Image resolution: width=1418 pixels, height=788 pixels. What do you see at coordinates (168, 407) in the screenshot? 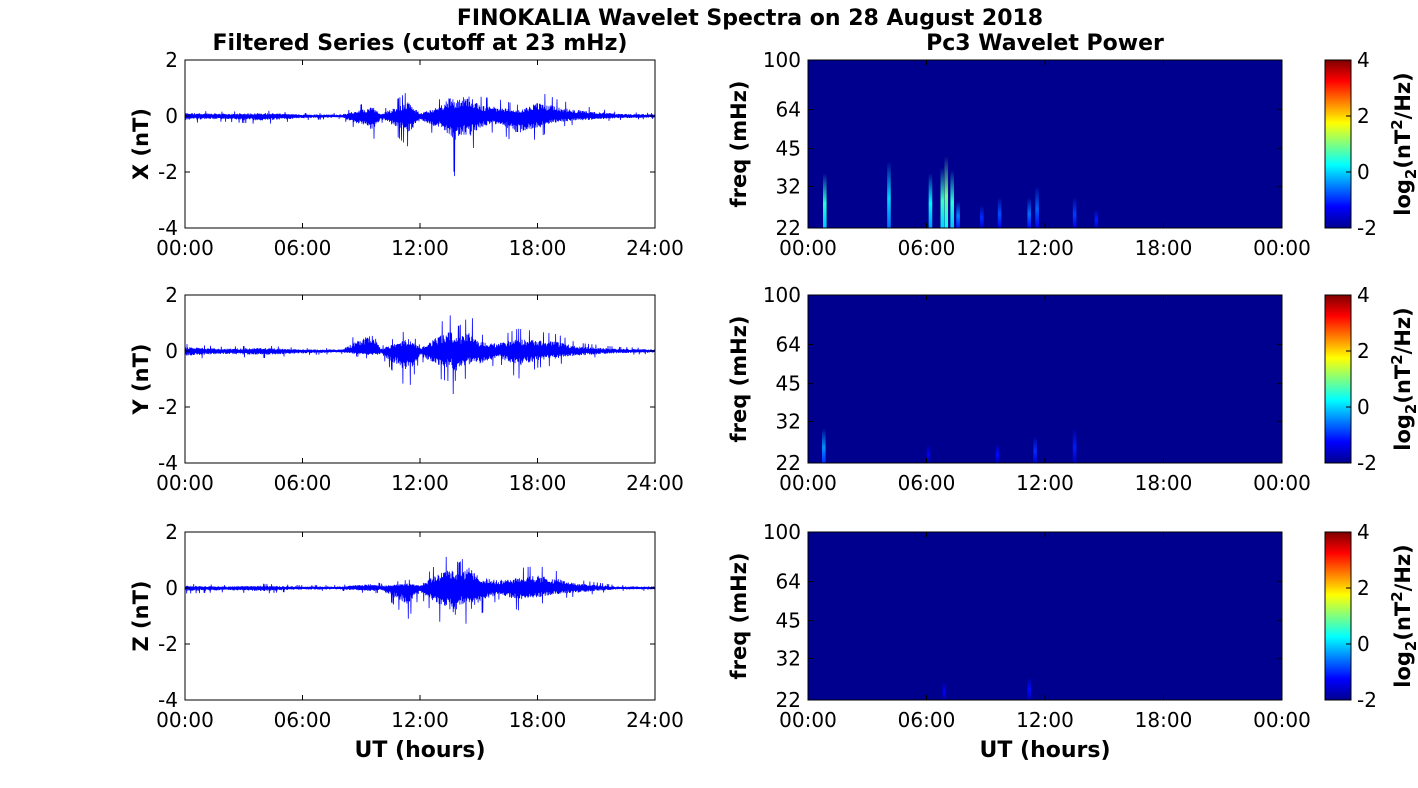
I see `y-tick-label: -2` at bounding box center [168, 407].